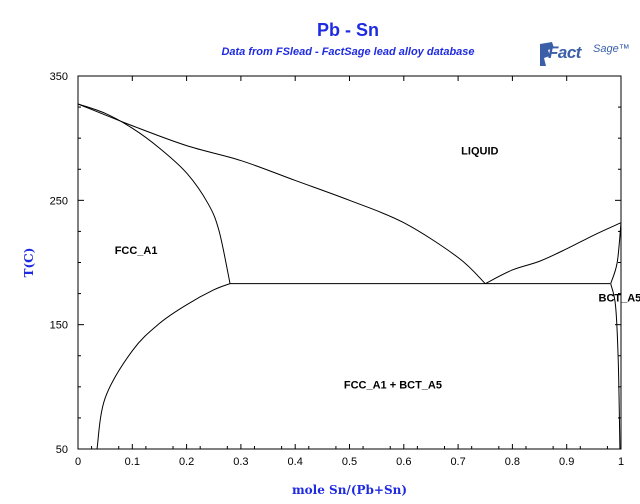 The image size is (640, 504). I want to click on x-tick-label: 0.2, so click(186, 462).